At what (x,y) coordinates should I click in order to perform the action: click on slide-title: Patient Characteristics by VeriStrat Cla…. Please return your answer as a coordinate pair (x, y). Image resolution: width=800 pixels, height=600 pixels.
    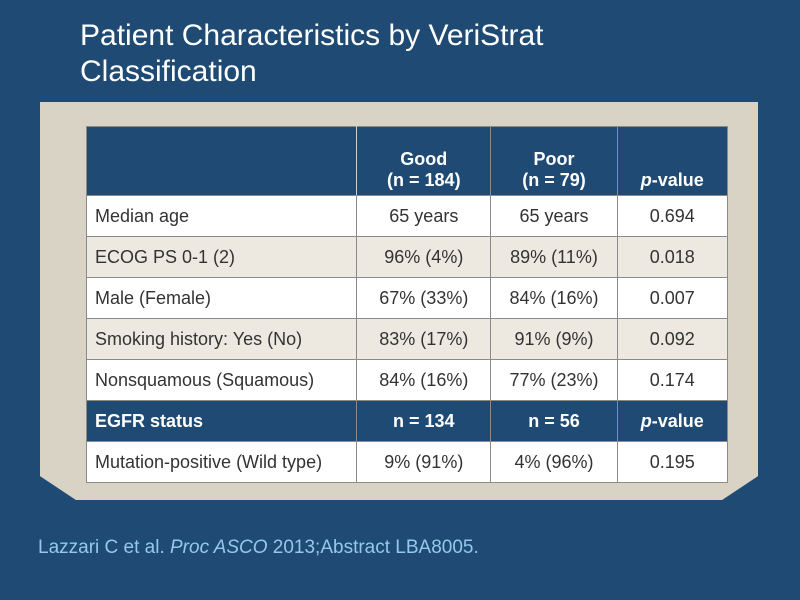
    Looking at the image, I should click on (312, 54).